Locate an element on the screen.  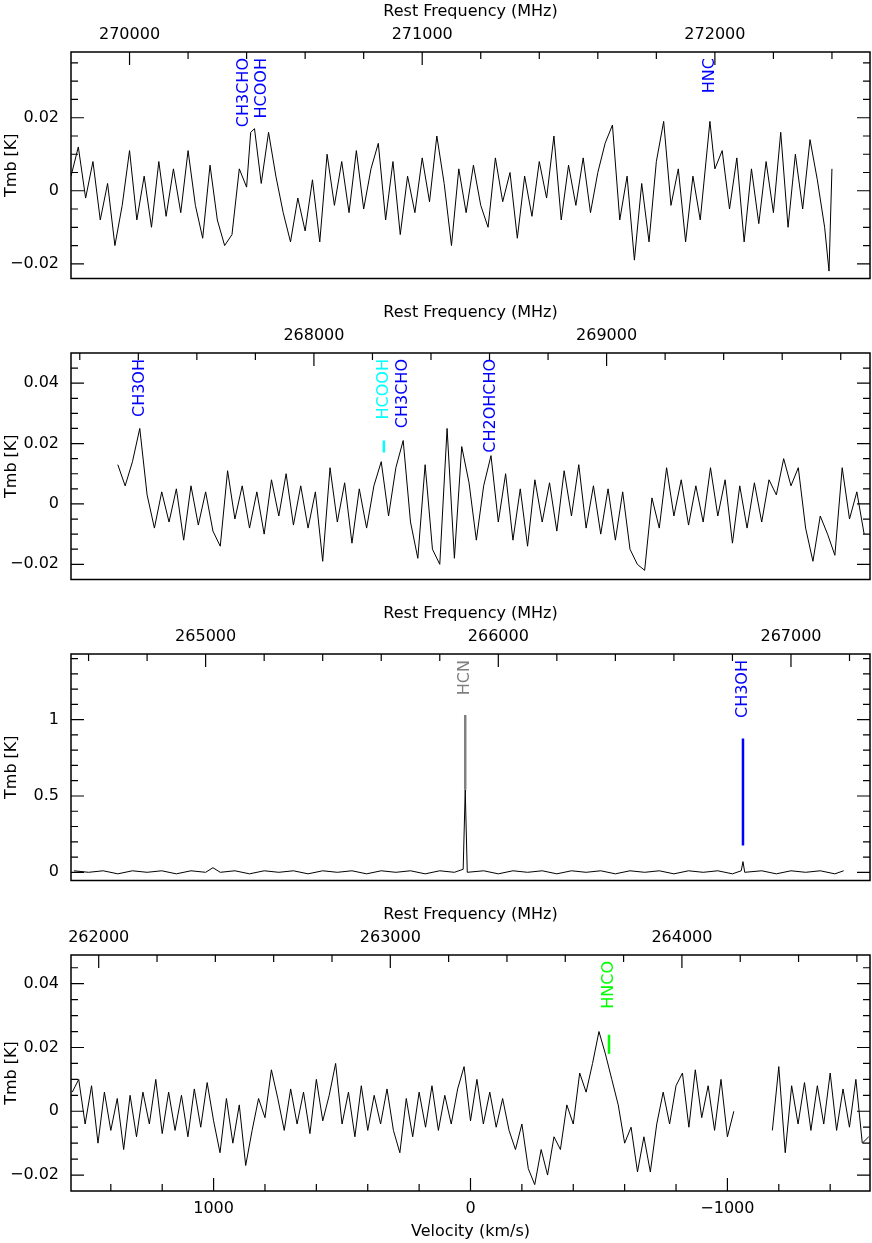
x2-axis-title: Rest Frequency (MHz) is located at coordinates (470, 913).